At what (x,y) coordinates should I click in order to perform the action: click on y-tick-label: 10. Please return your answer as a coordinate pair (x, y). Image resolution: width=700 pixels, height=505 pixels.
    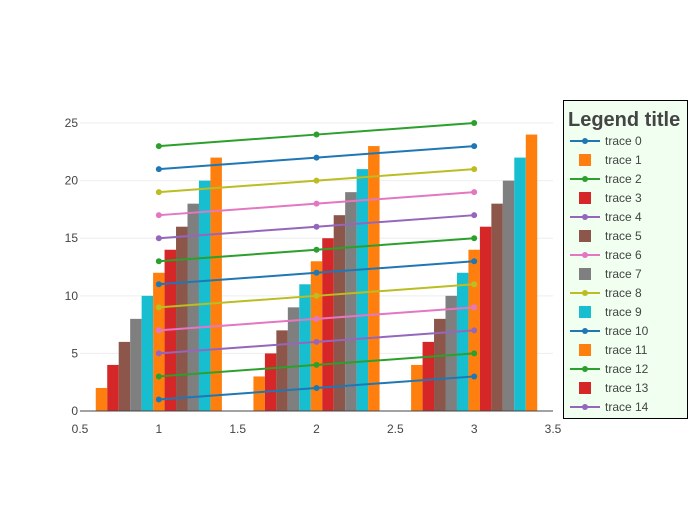
    Looking at the image, I should click on (72, 296).